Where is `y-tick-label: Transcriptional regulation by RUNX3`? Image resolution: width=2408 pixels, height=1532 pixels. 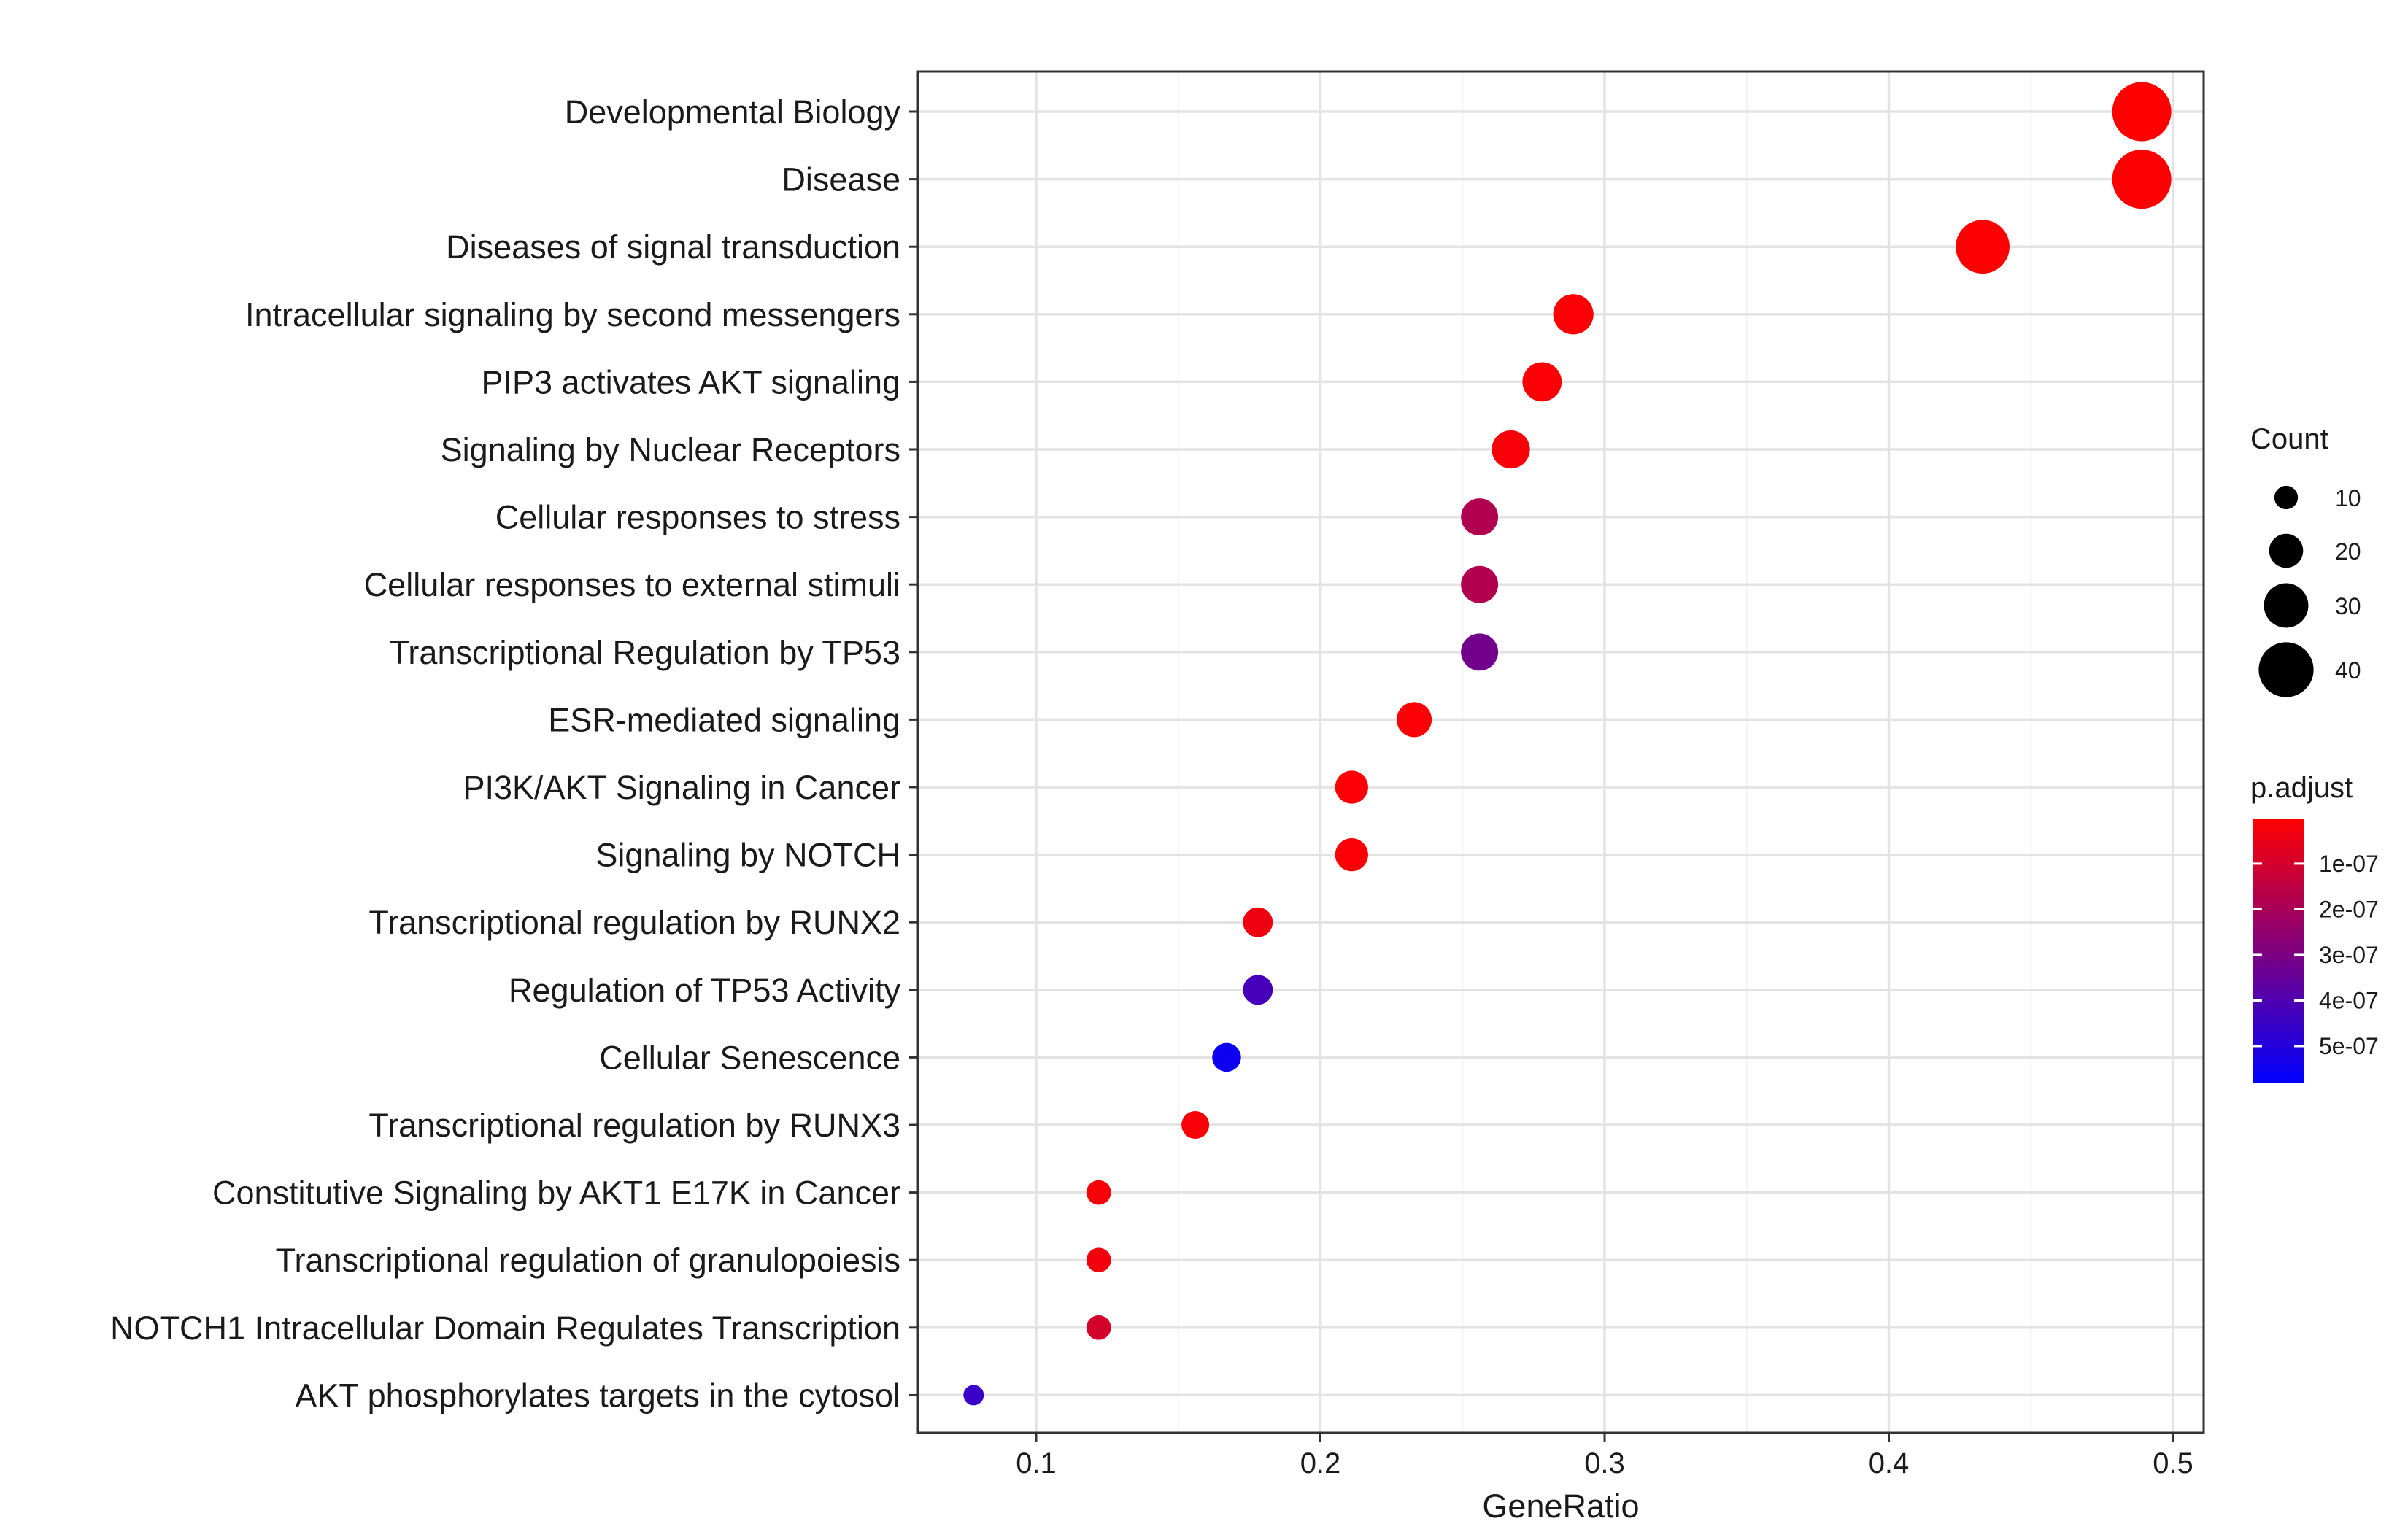
y-tick-label: Transcriptional regulation by RUNX3 is located at coordinates (634, 1126).